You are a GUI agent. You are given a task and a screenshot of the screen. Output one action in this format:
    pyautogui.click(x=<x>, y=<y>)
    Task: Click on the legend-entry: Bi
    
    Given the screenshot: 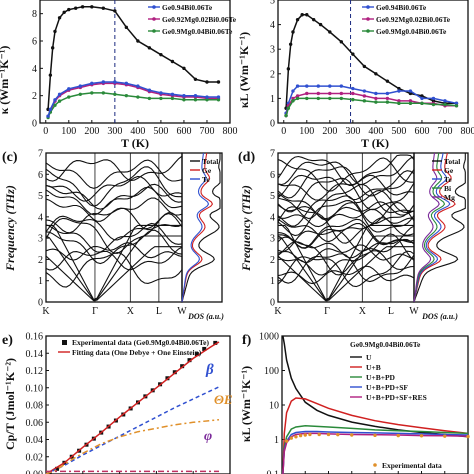 What is the action you would take?
    pyautogui.click(x=447, y=188)
    